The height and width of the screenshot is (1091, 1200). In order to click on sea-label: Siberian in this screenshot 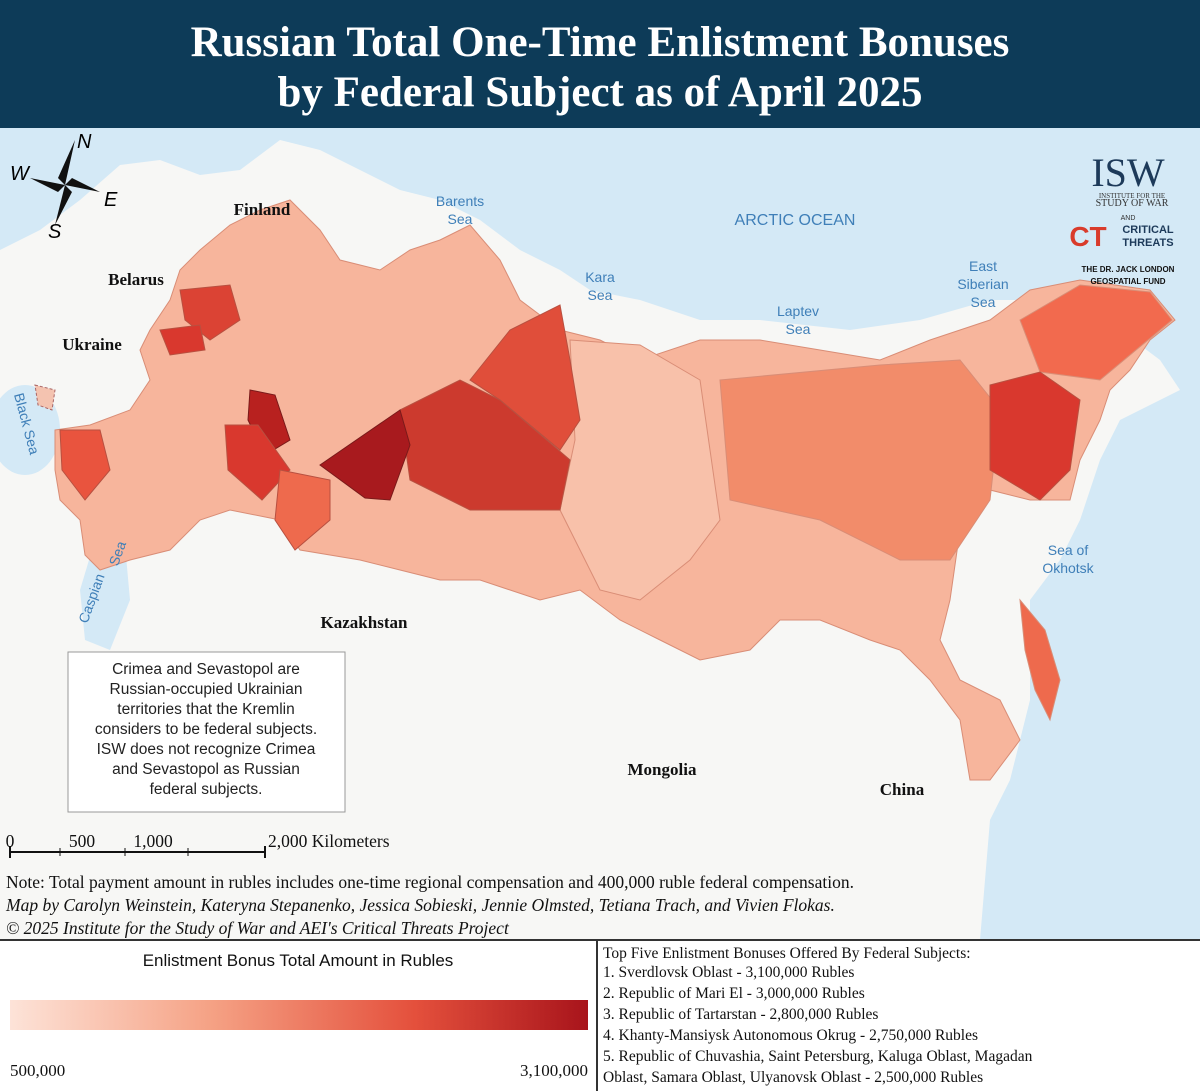, I will do `click(982, 284)`.